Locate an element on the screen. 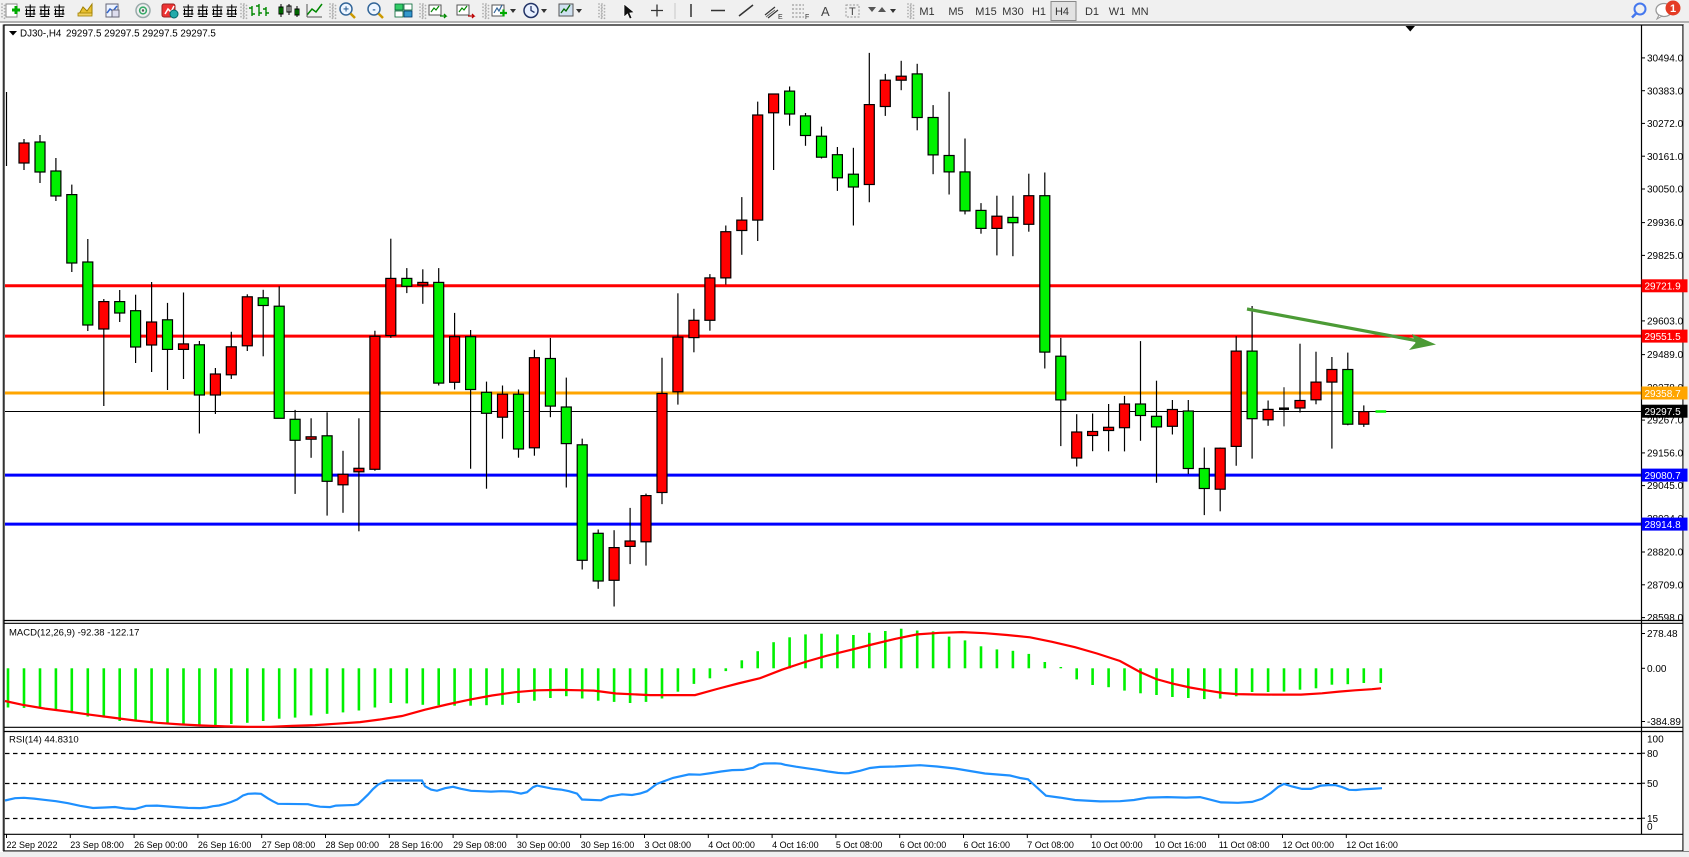 The image size is (1689, 857). svg-text: DJ30-,H4 is located at coordinates (41, 34).